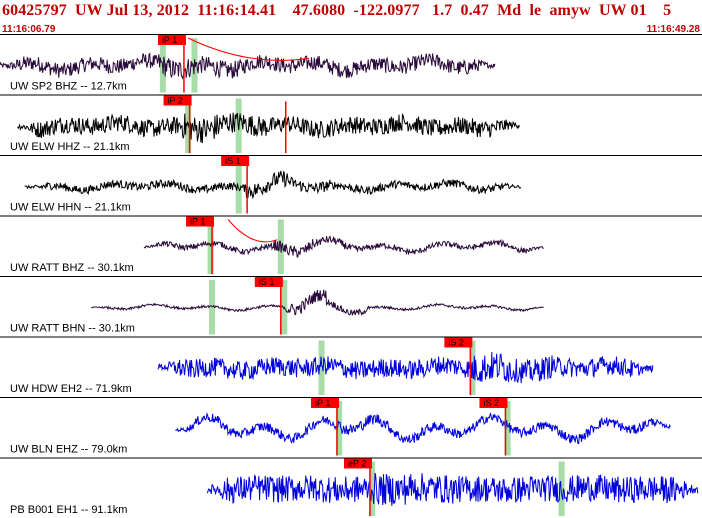 The image size is (702, 518). I want to click on station-label: UW ELW HHN -- 21.1km, so click(70, 208).